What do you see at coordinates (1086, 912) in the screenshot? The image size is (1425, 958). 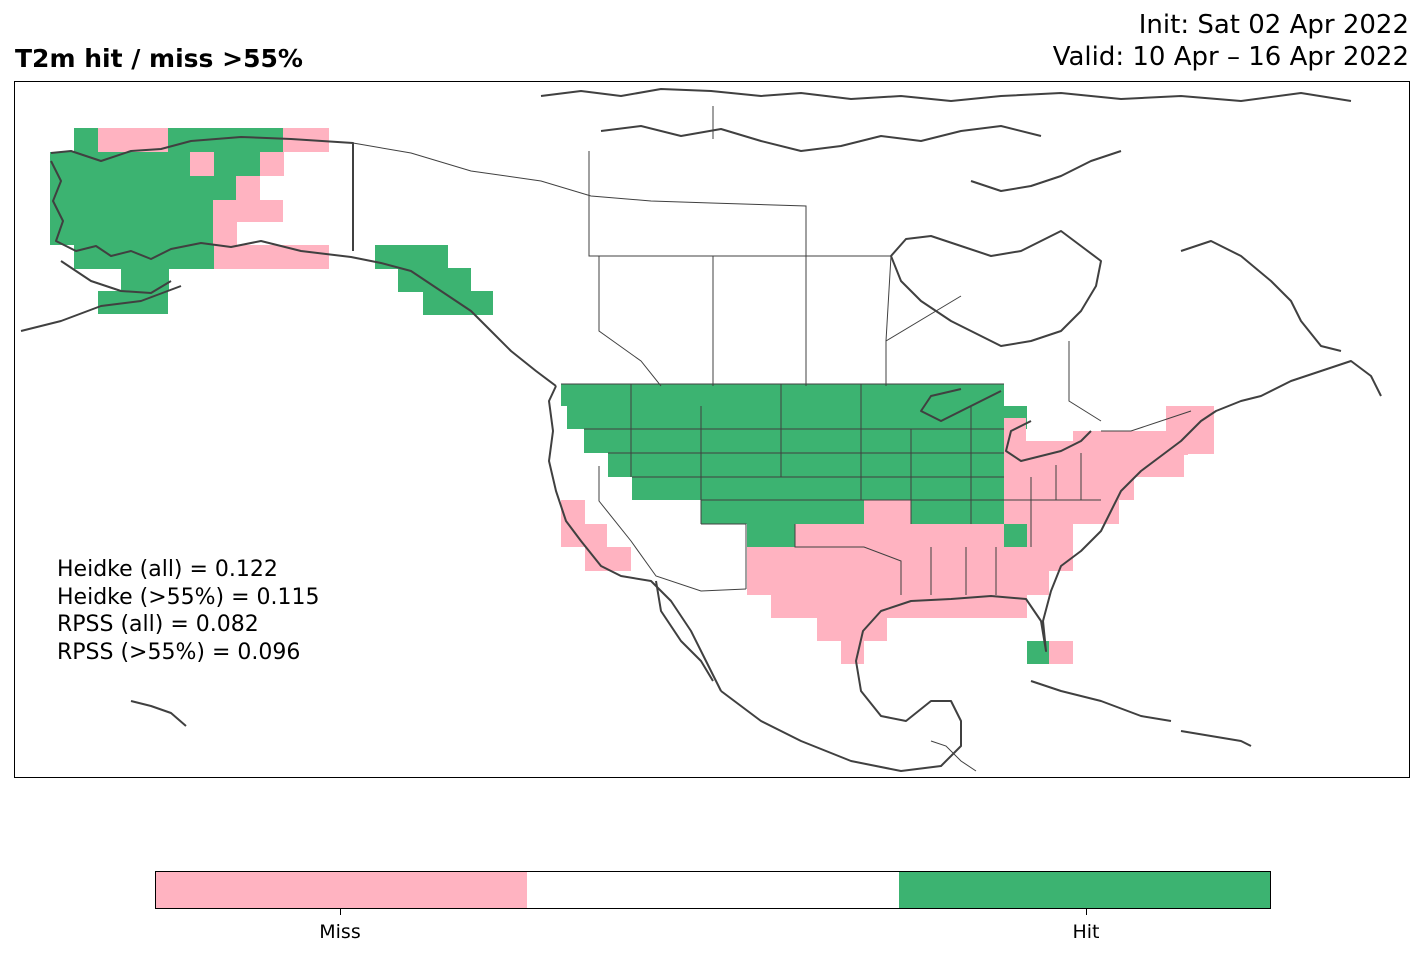 I see `colorbar-tick-hit` at bounding box center [1086, 912].